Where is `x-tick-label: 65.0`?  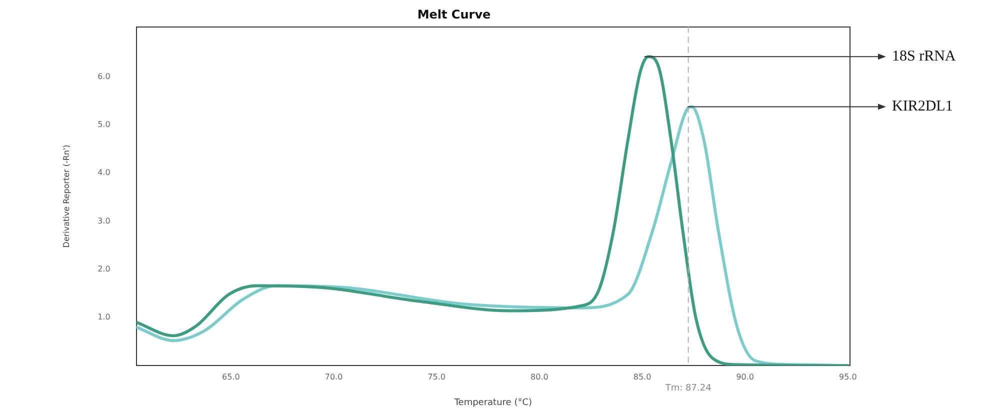 x-tick-label: 65.0 is located at coordinates (231, 377).